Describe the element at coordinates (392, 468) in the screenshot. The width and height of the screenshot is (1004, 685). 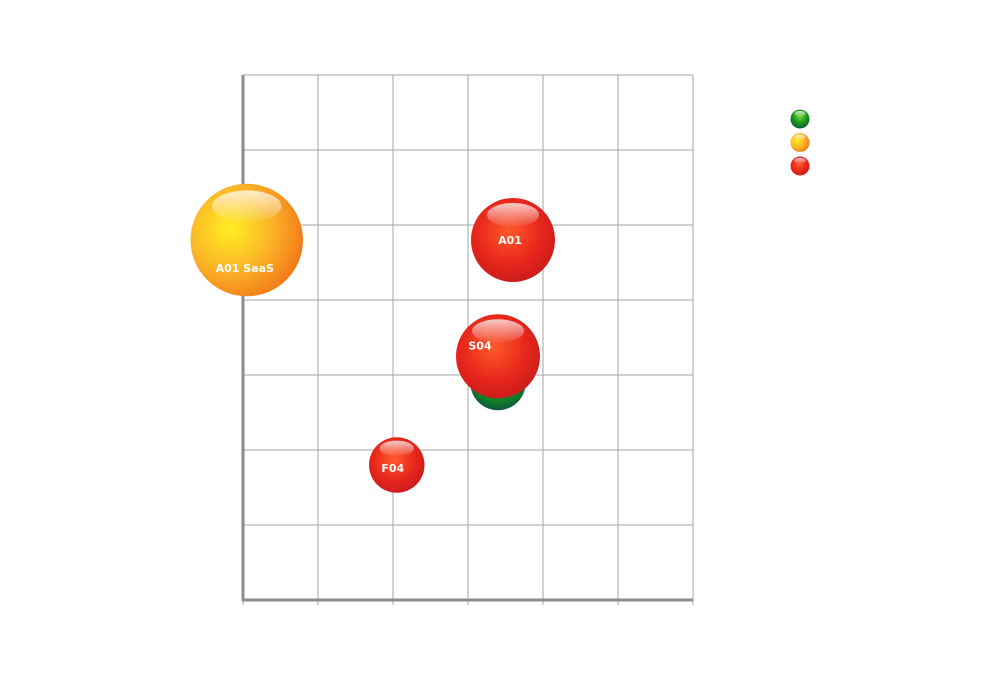
I see `bubble-label: F04` at that location.